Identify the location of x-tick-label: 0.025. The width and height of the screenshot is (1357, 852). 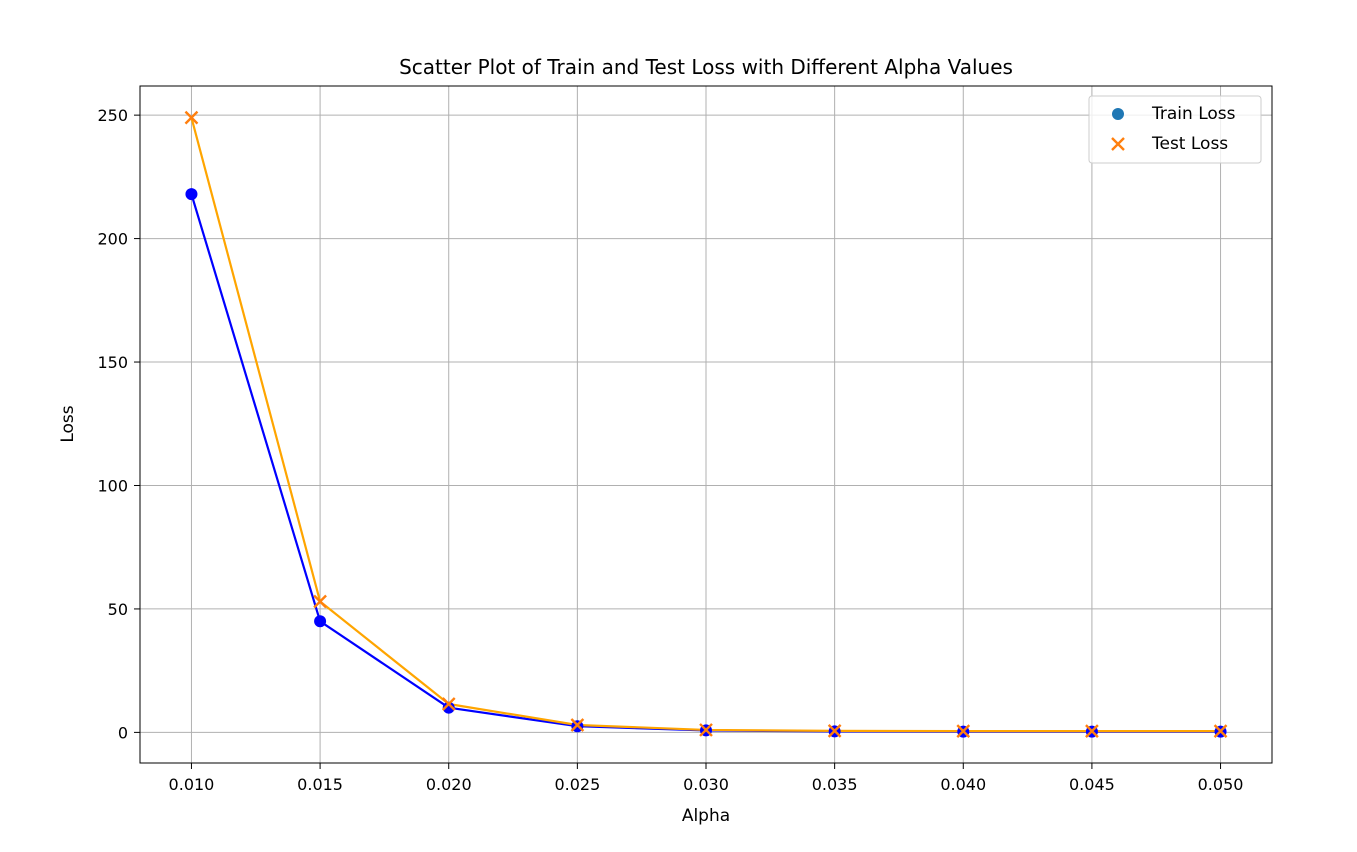
(577, 784).